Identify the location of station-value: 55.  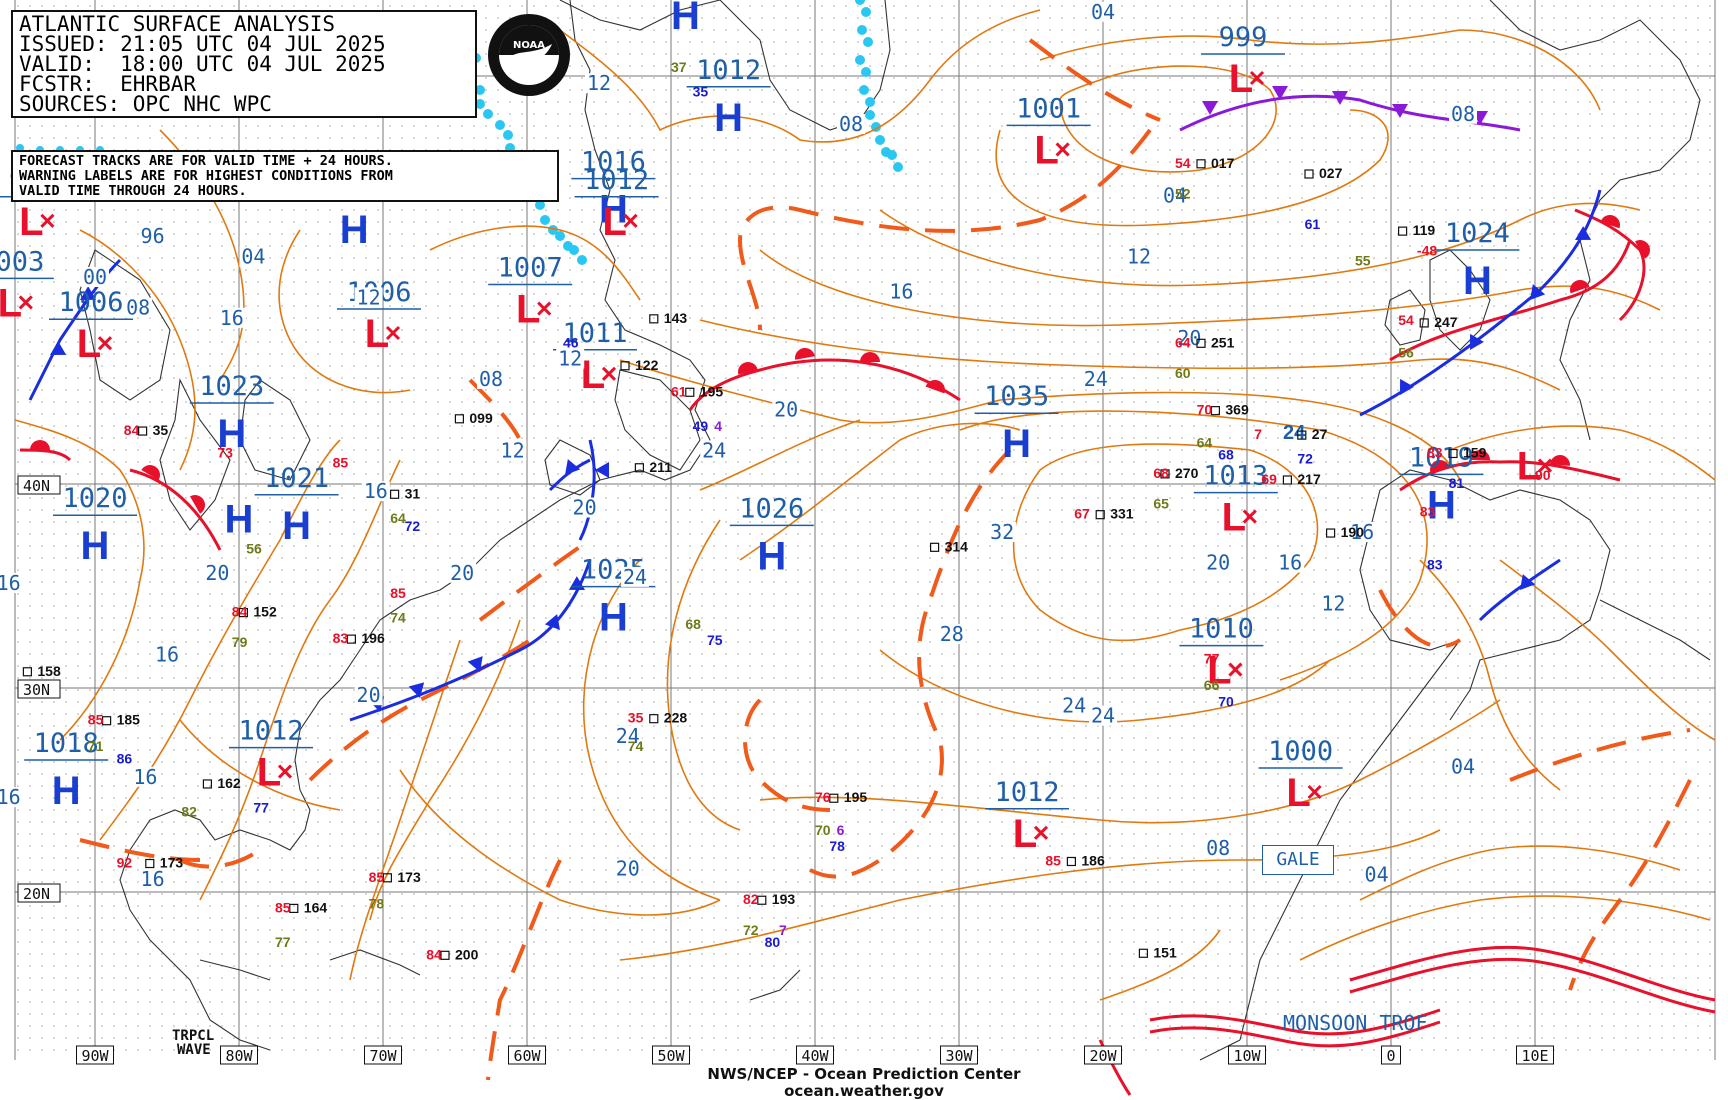
(1363, 261).